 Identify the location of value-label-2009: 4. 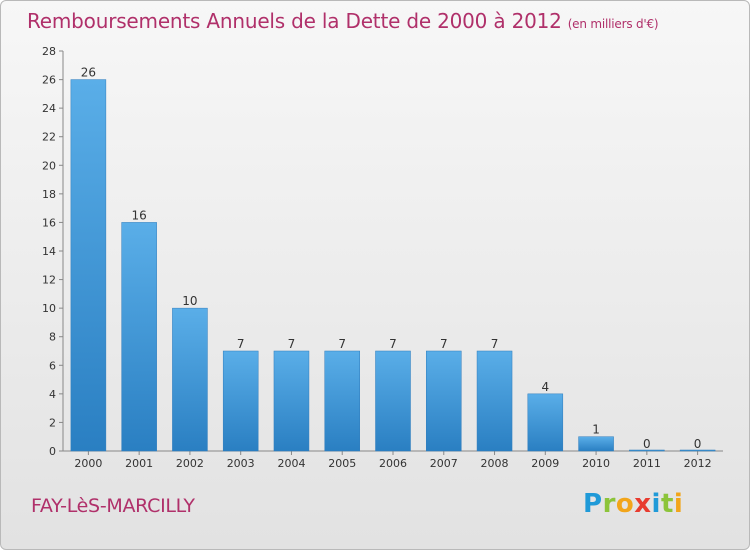
(545, 387).